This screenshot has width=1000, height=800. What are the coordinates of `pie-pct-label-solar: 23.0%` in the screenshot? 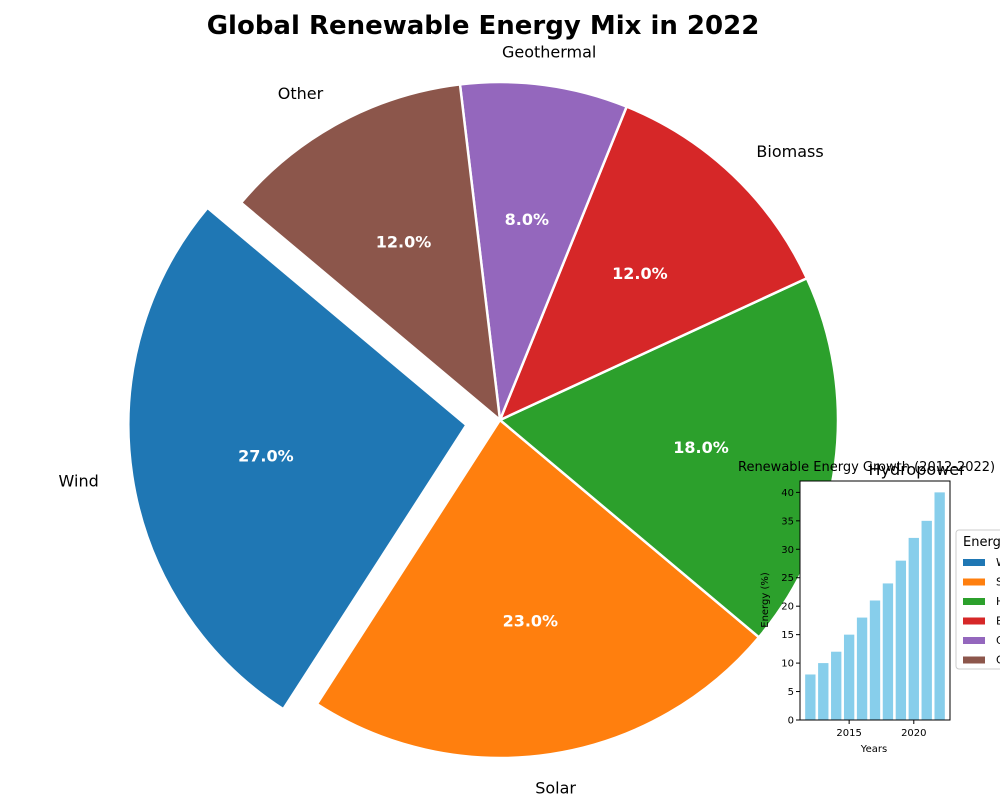 It's located at (531, 621).